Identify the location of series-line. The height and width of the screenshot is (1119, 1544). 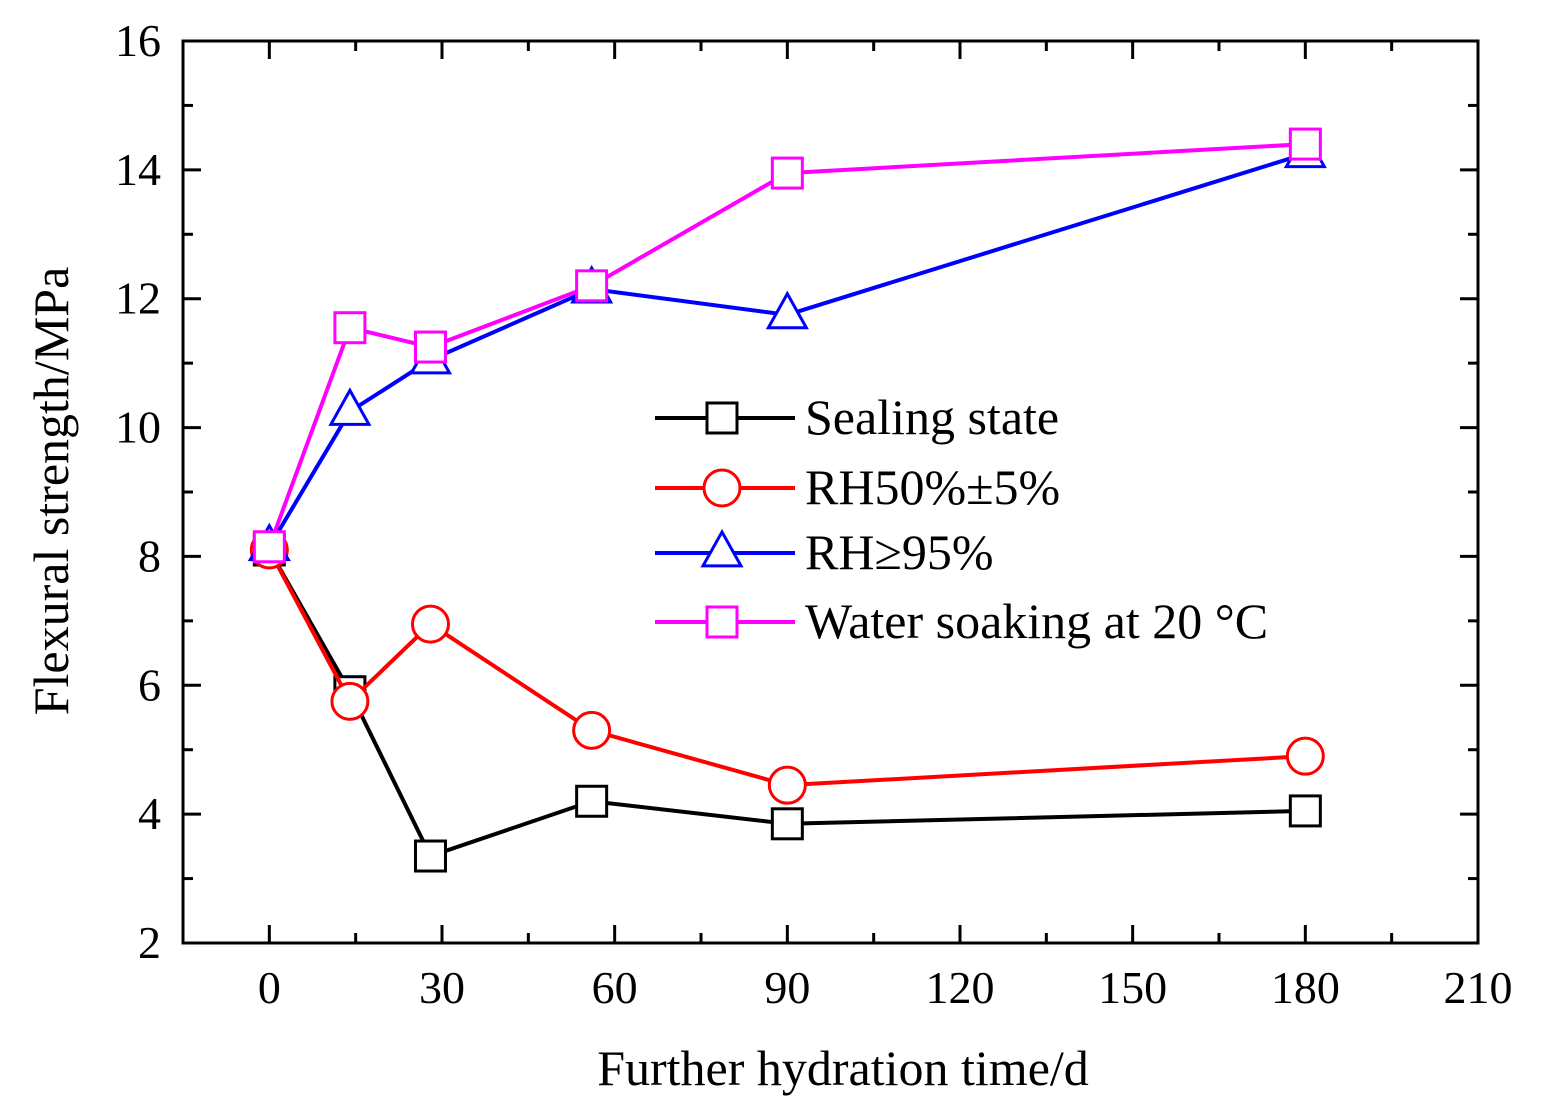
(786, 668).